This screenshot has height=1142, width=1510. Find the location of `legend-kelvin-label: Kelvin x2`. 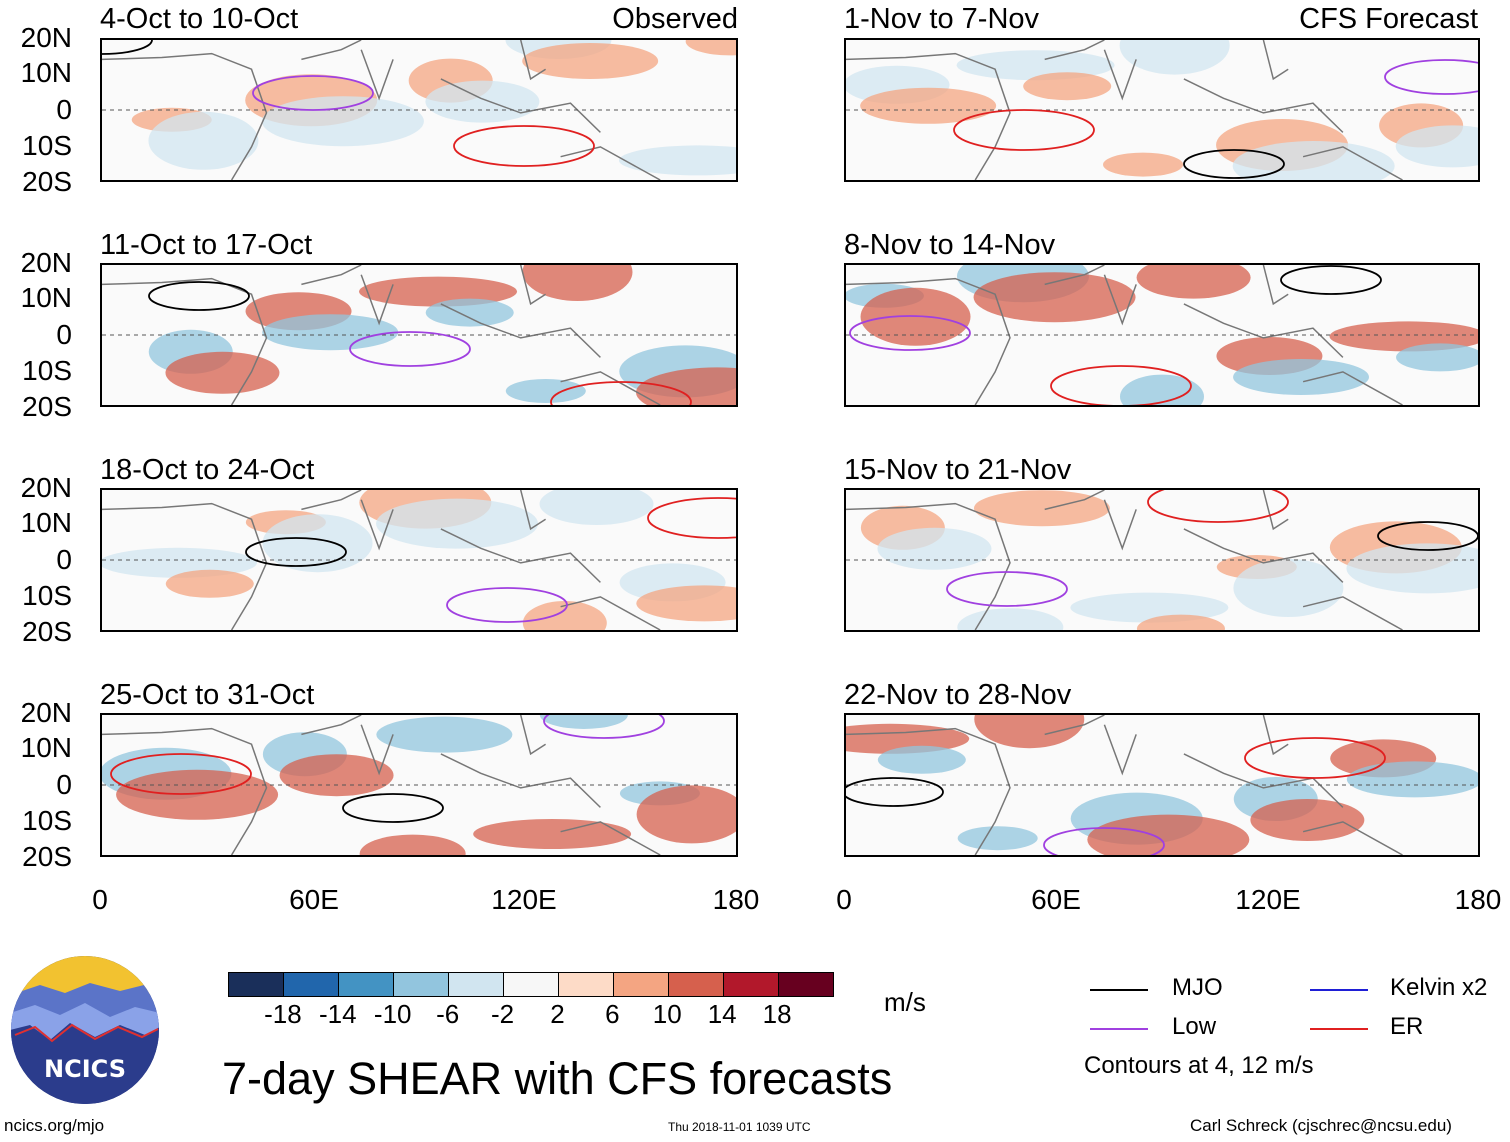

legend-kelvin-label: Kelvin x2 is located at coordinates (1439, 987).